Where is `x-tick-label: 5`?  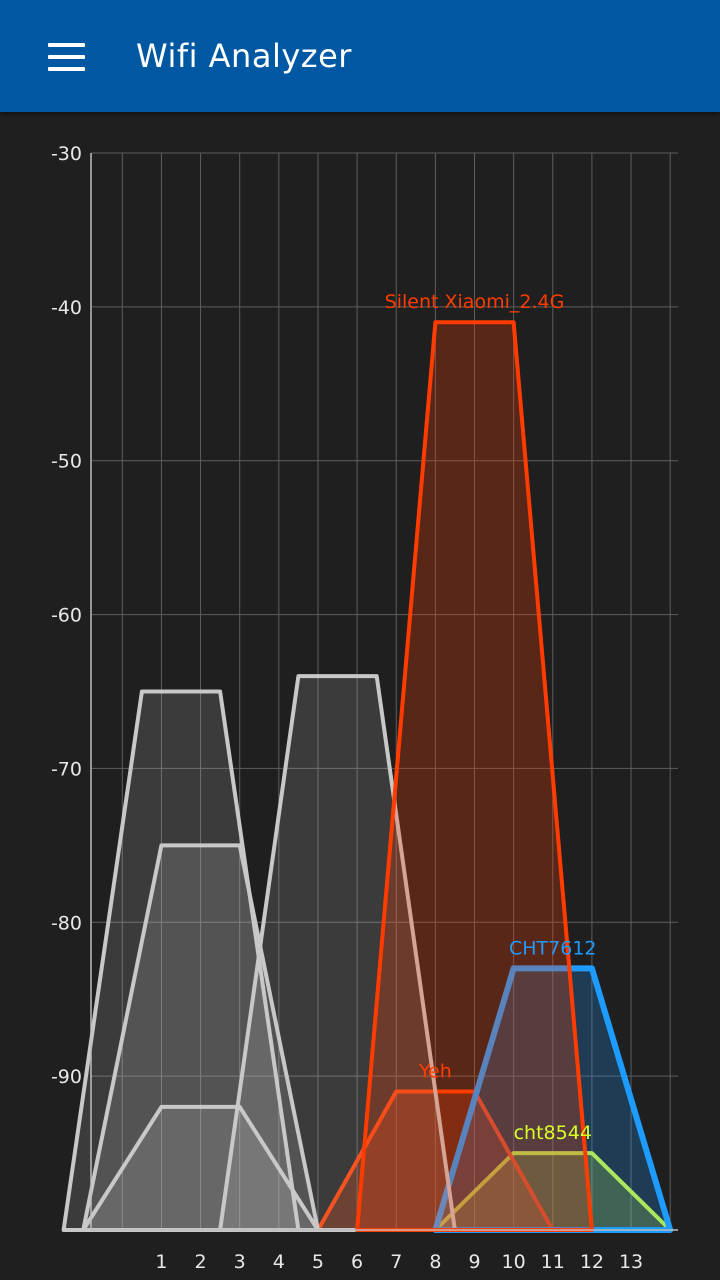
x-tick-label: 5 is located at coordinates (318, 1262).